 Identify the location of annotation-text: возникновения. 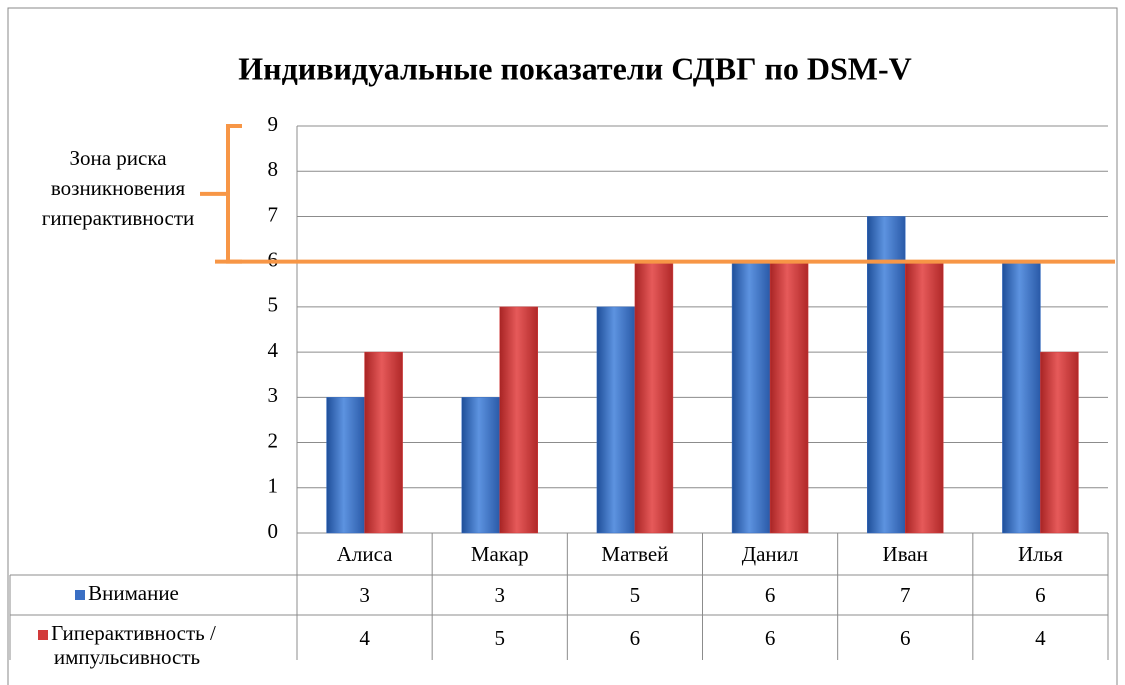
(118, 188).